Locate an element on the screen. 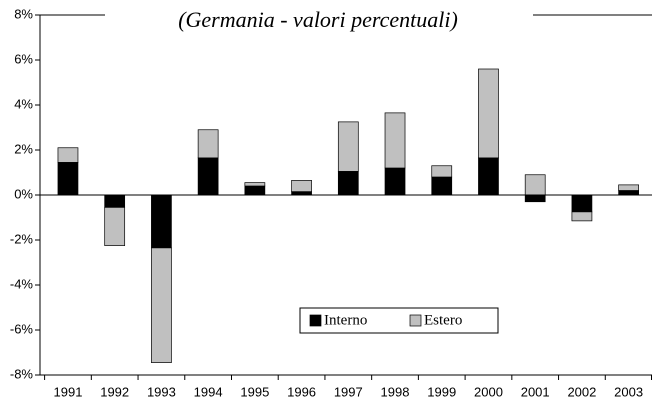 The image size is (652, 408). y-tick-label: -8% is located at coordinates (22, 373).